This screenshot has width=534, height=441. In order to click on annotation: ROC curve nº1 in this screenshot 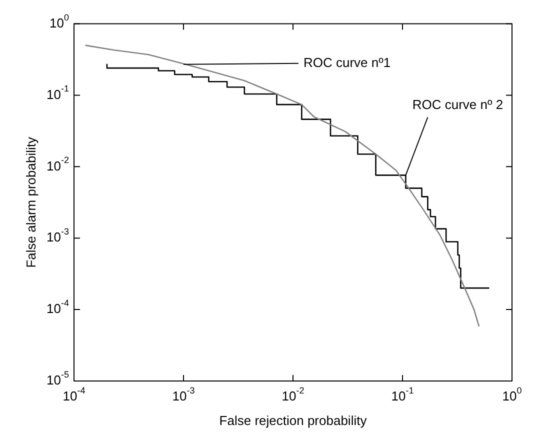, I will do `click(347, 62)`.